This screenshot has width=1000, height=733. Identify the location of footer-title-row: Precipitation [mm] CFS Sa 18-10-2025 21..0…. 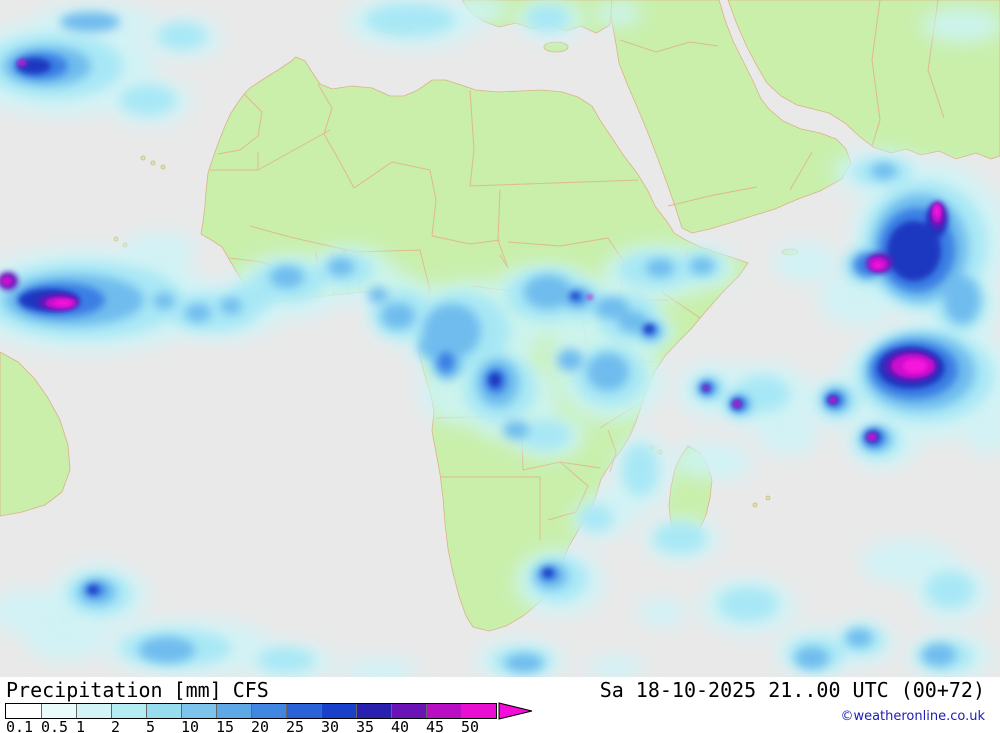
(495, 690).